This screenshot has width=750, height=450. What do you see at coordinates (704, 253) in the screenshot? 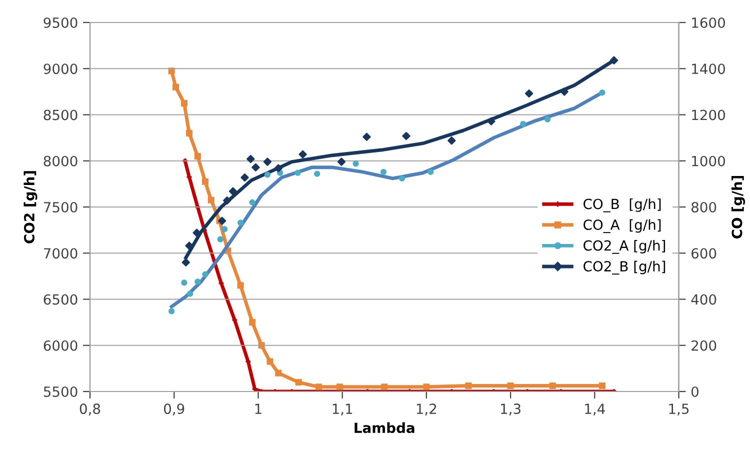
I see `y2-tick-label: 600` at bounding box center [704, 253].